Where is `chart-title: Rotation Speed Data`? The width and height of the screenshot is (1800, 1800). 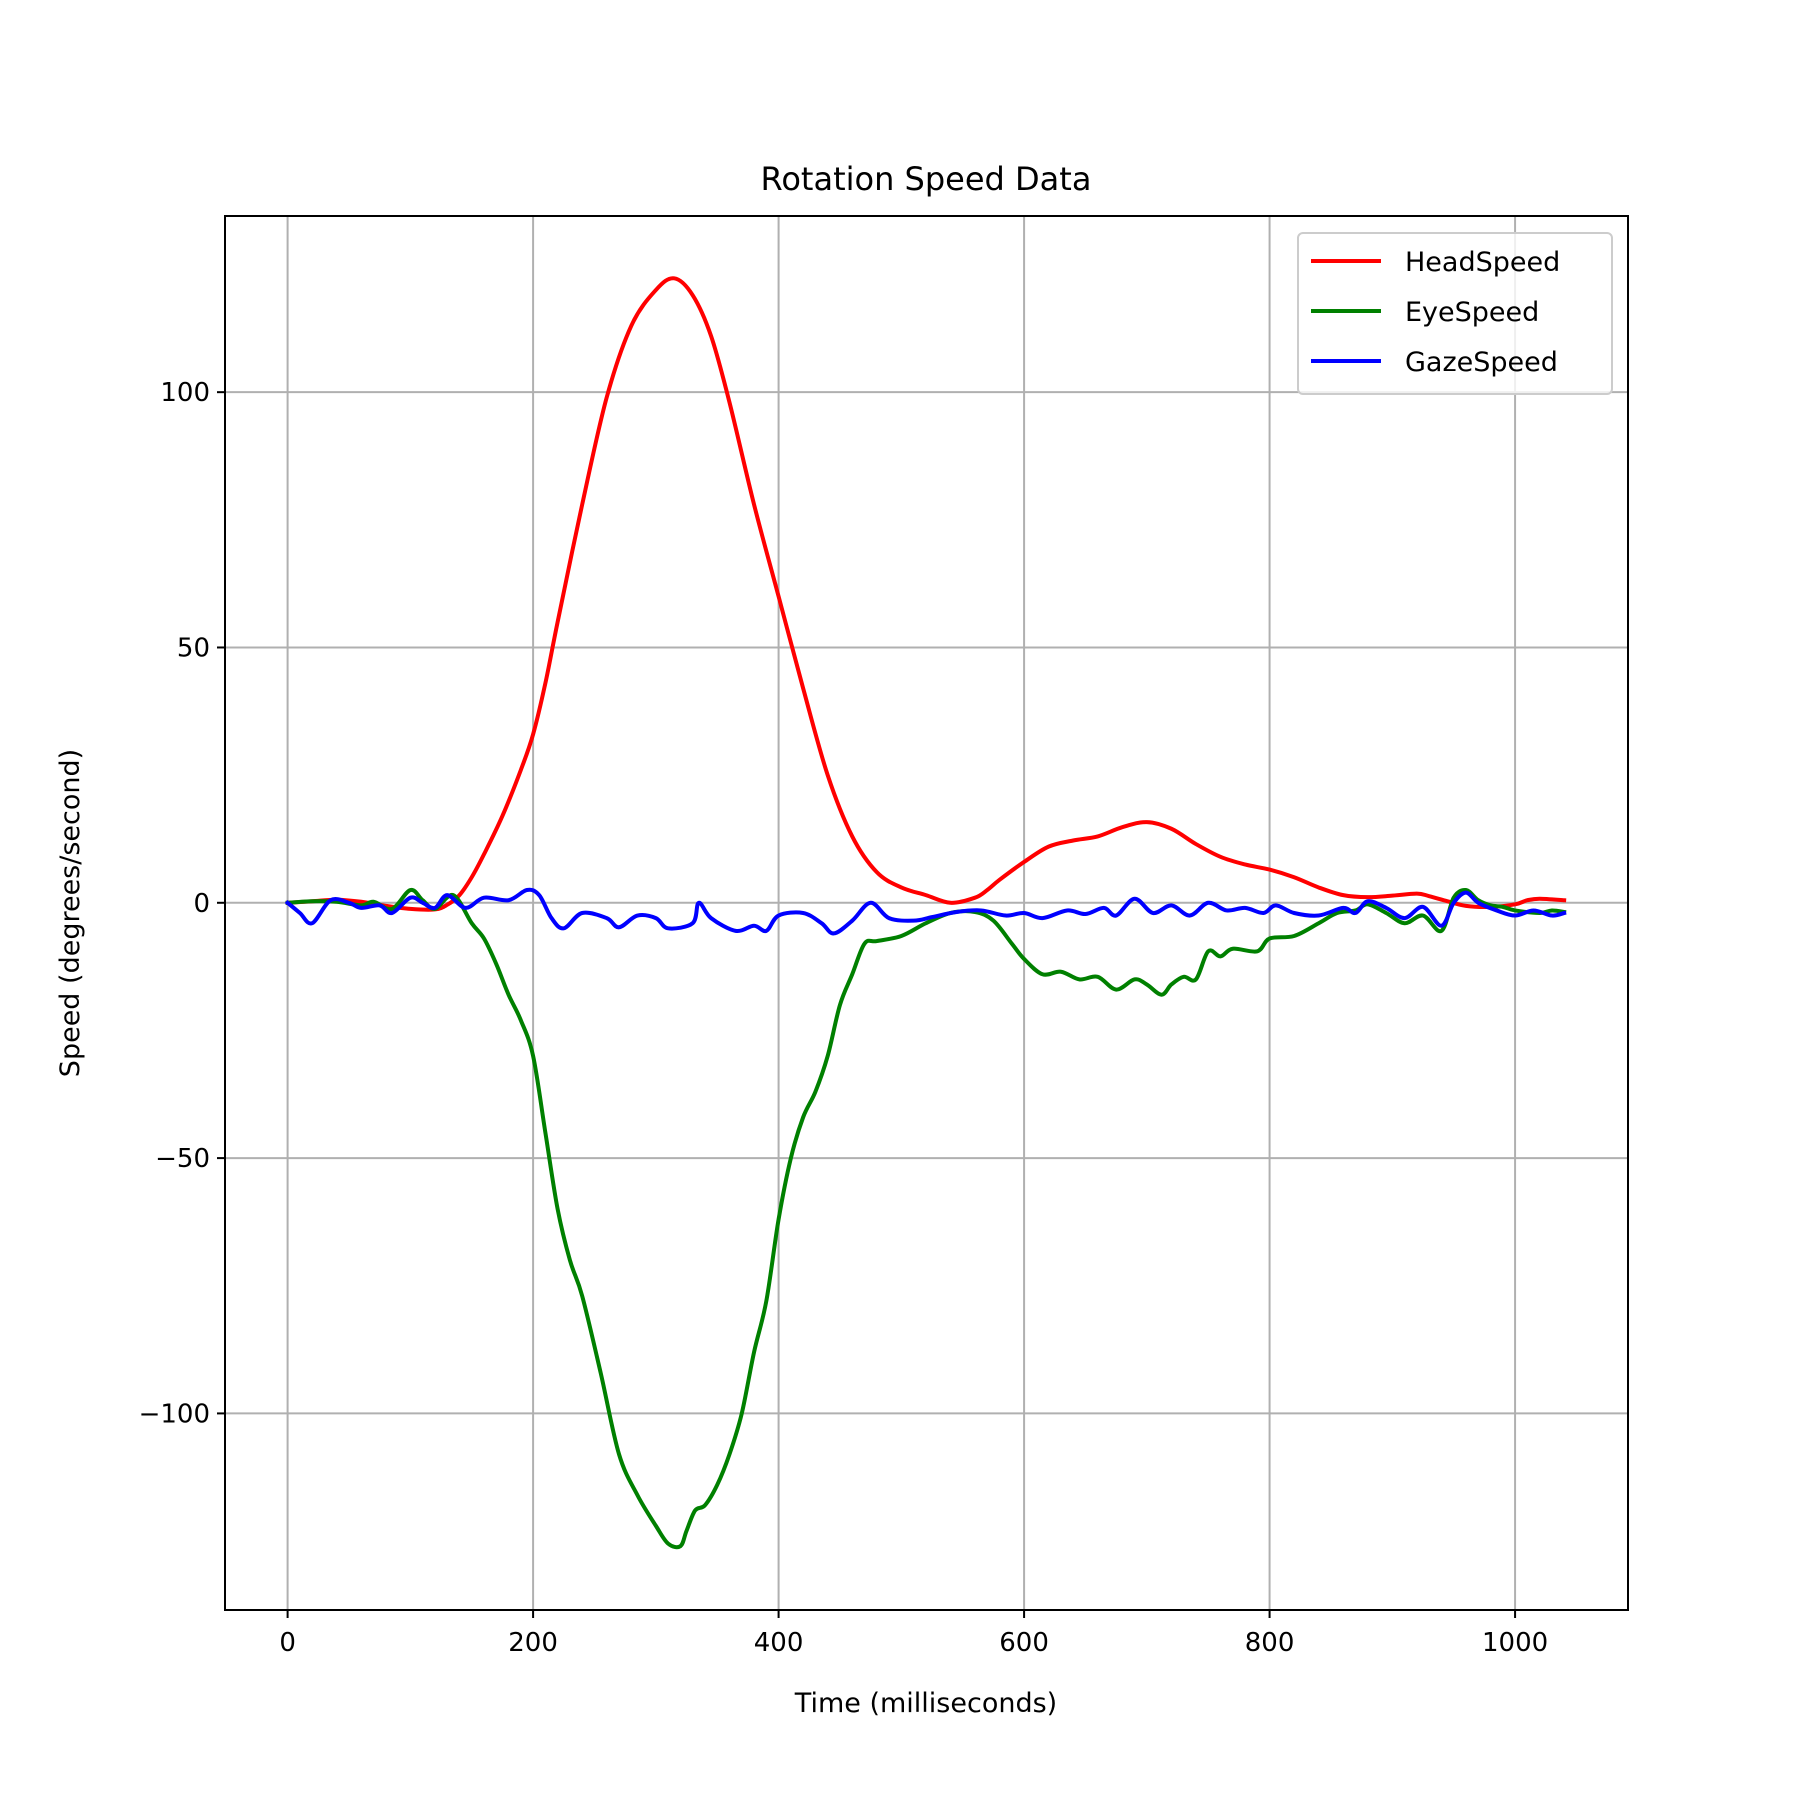
chart-title: Rotation Speed Data is located at coordinates (926, 179).